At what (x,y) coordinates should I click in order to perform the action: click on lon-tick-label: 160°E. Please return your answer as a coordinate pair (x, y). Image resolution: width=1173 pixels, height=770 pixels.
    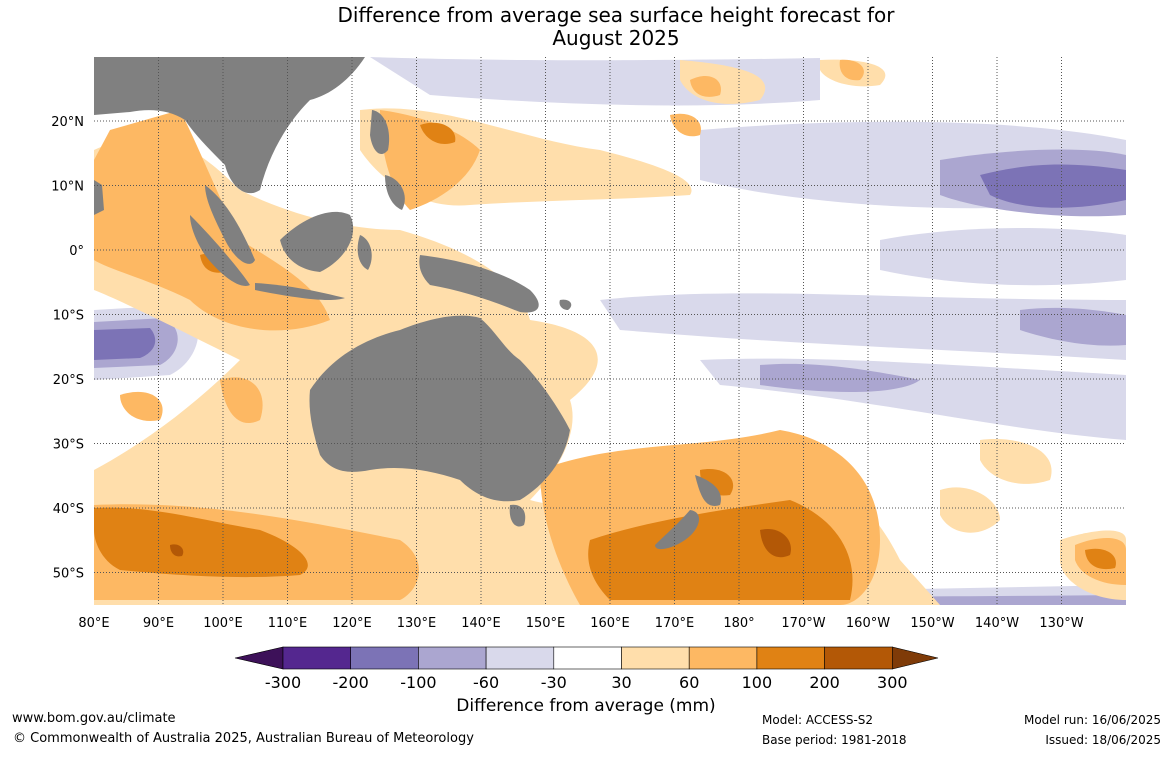
    Looking at the image, I should click on (610, 623).